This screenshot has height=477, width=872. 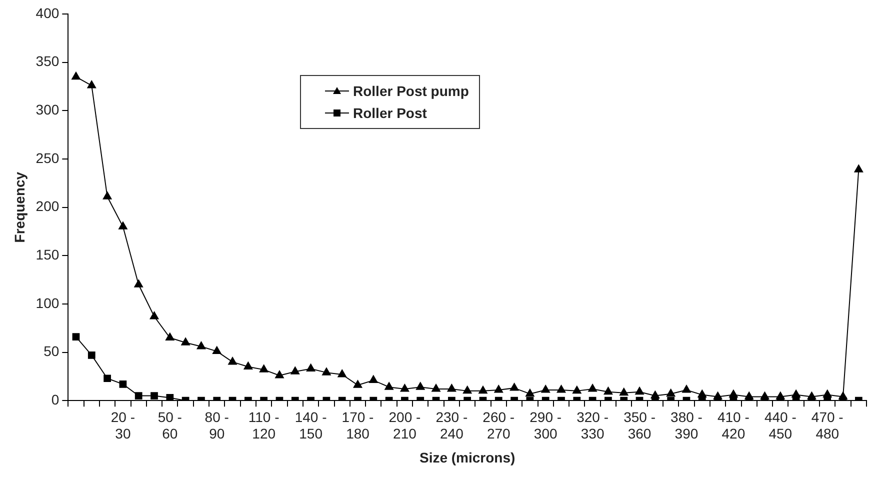 What do you see at coordinates (48, 110) in the screenshot?
I see `y-tick-label: 300` at bounding box center [48, 110].